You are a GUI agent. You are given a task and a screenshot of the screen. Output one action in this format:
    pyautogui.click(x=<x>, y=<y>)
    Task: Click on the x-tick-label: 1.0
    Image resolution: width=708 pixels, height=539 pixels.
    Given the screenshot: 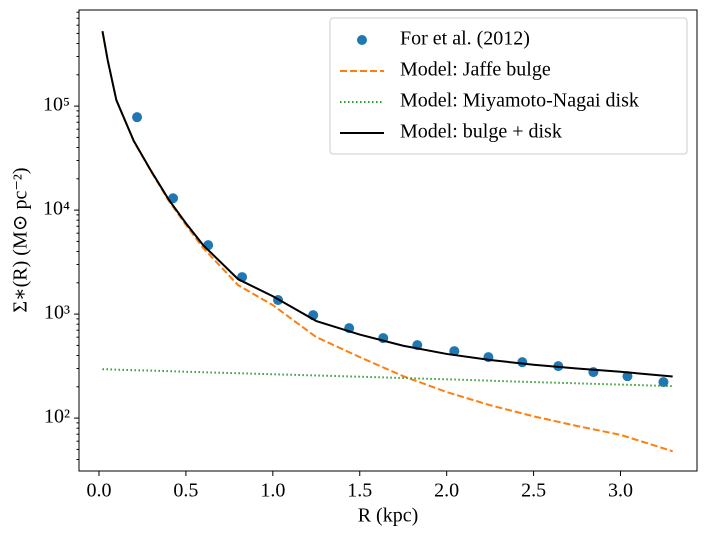 What is the action you would take?
    pyautogui.click(x=272, y=491)
    